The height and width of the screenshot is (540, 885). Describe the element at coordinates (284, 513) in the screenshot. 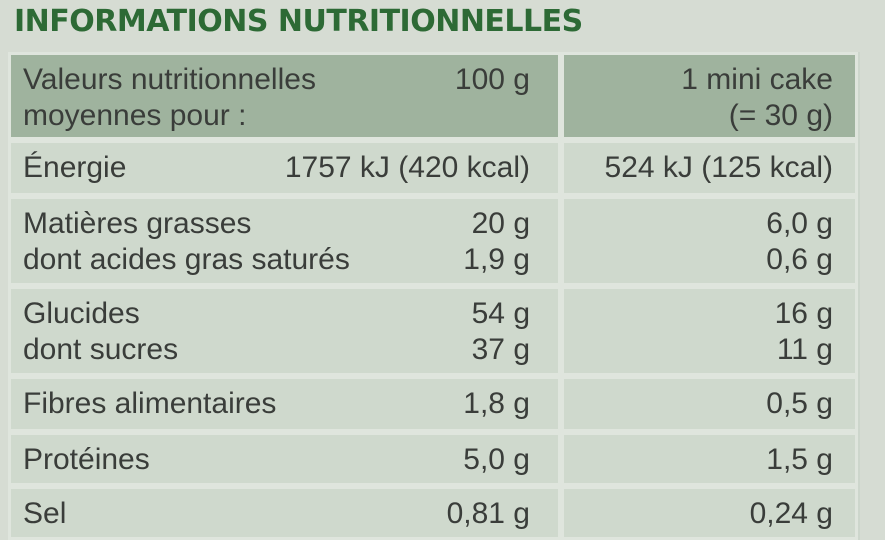

I see `row-cell: Sel 0,81 g` at that location.